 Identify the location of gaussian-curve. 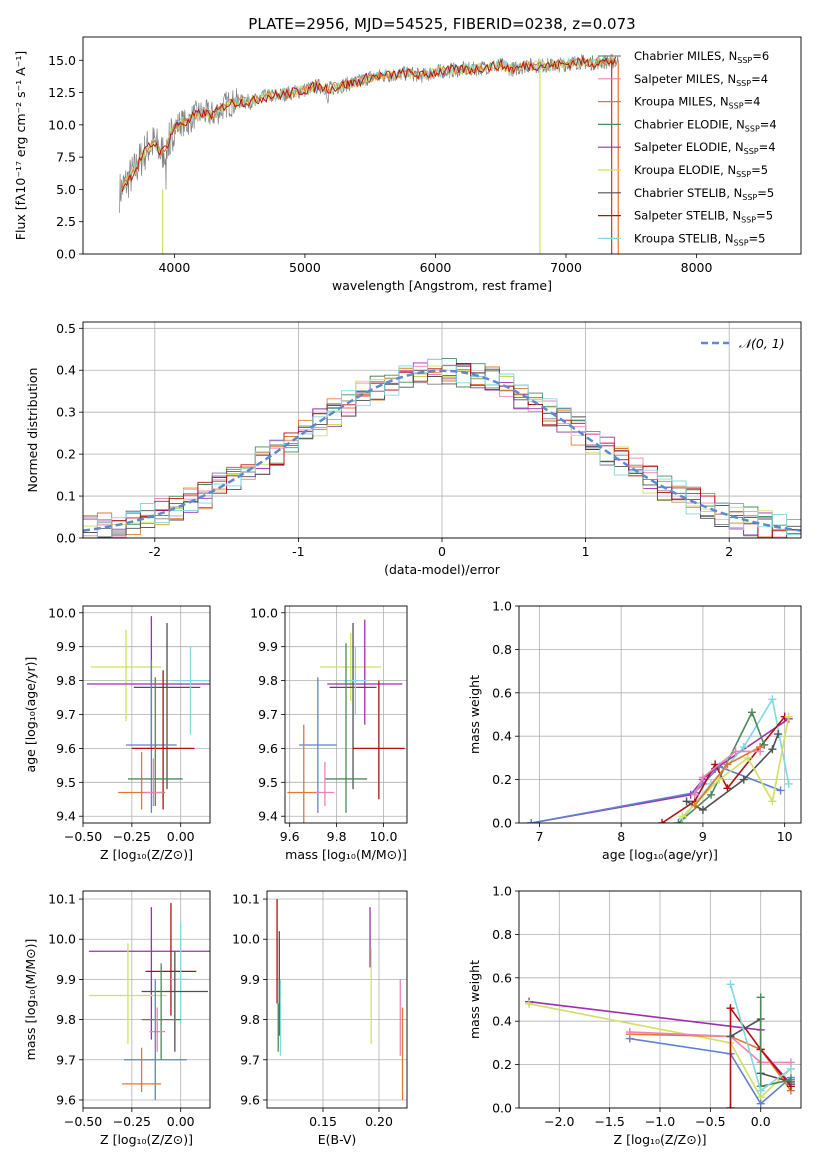
(442, 450).